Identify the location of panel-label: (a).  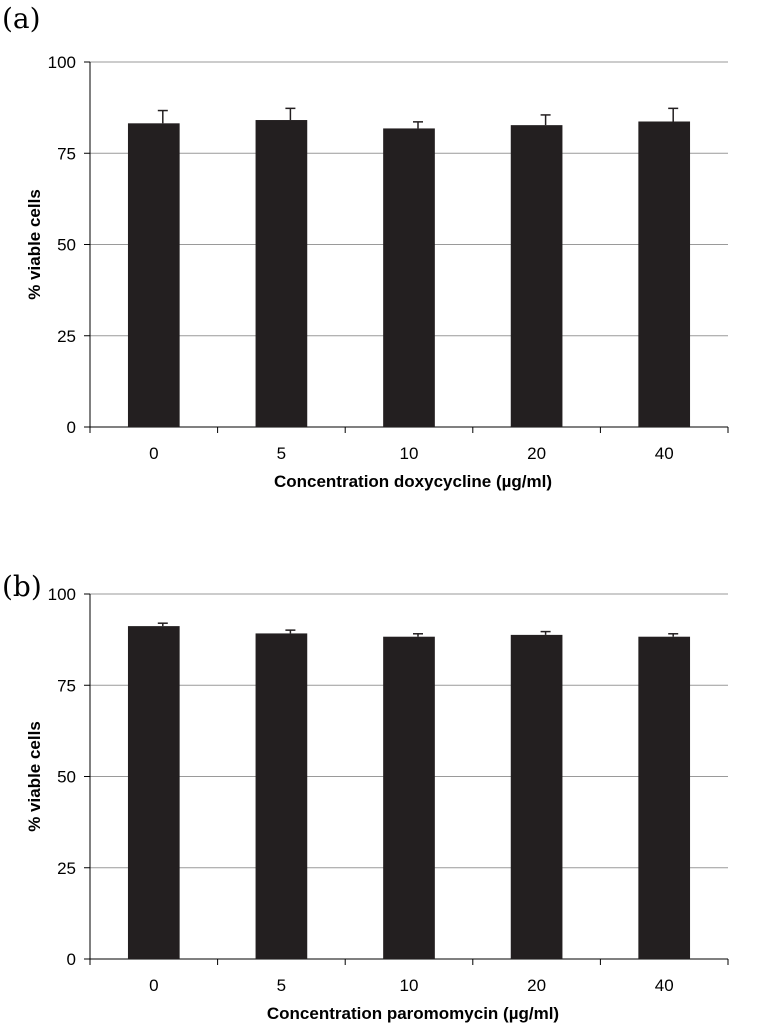
(21, 18).